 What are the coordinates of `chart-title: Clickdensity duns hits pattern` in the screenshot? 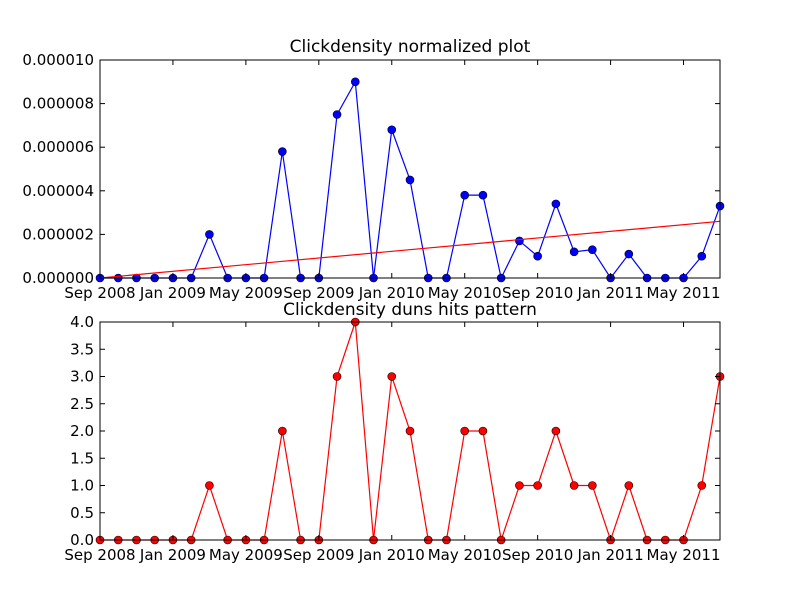 It's located at (410, 310).